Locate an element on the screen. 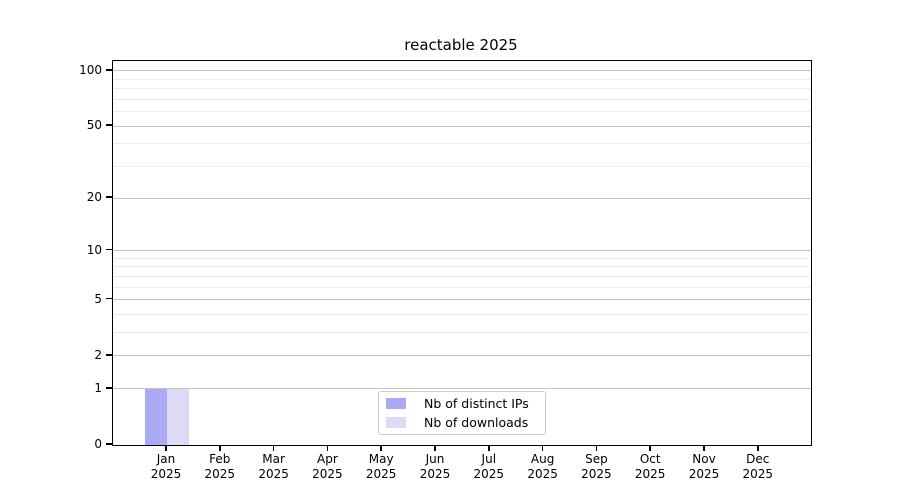  x-tick-jan is located at coordinates (166, 448).